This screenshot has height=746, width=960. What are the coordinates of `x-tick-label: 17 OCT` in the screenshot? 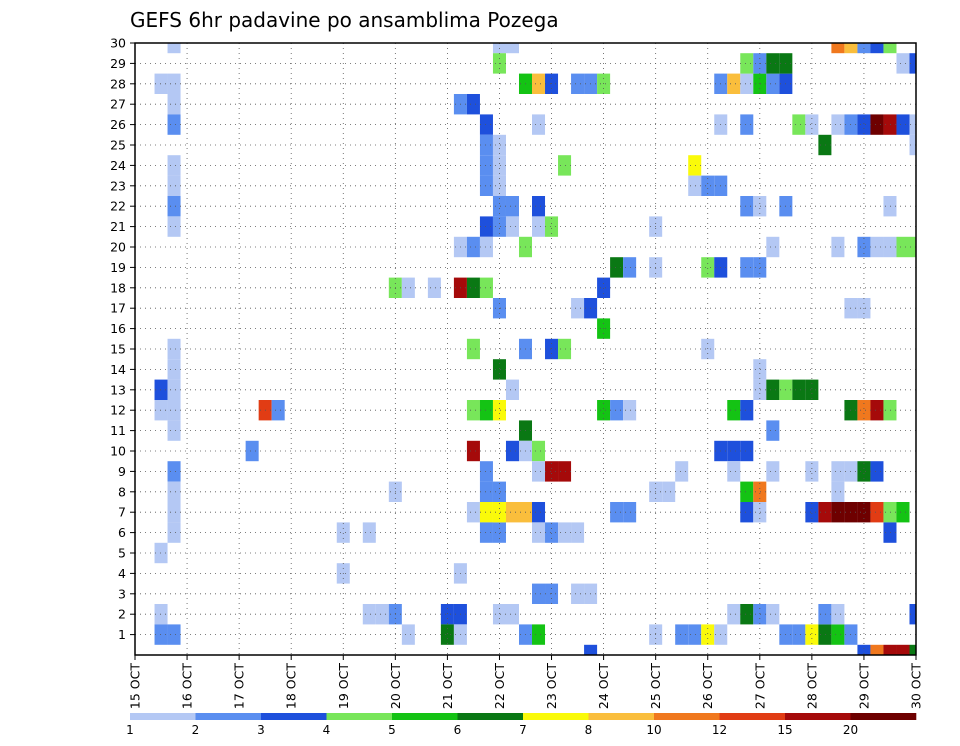 It's located at (239, 686).